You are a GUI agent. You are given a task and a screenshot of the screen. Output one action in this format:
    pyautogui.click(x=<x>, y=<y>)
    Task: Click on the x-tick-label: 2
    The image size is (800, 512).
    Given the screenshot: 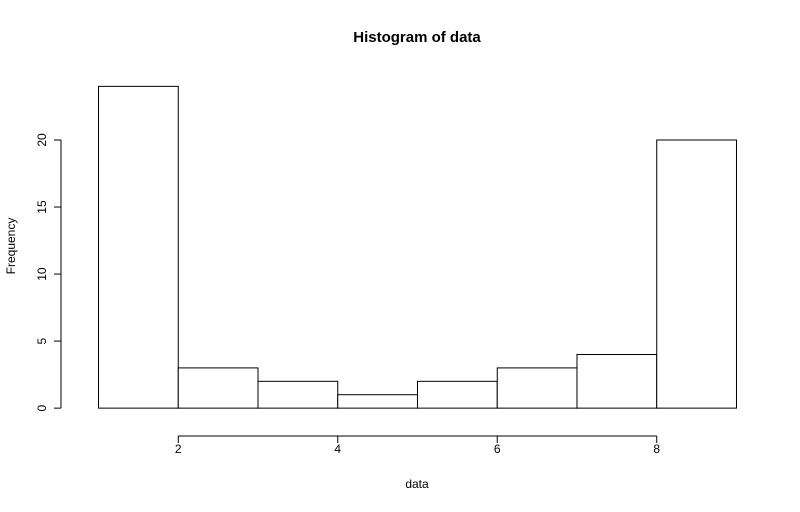 What is the action you would take?
    pyautogui.click(x=178, y=449)
    